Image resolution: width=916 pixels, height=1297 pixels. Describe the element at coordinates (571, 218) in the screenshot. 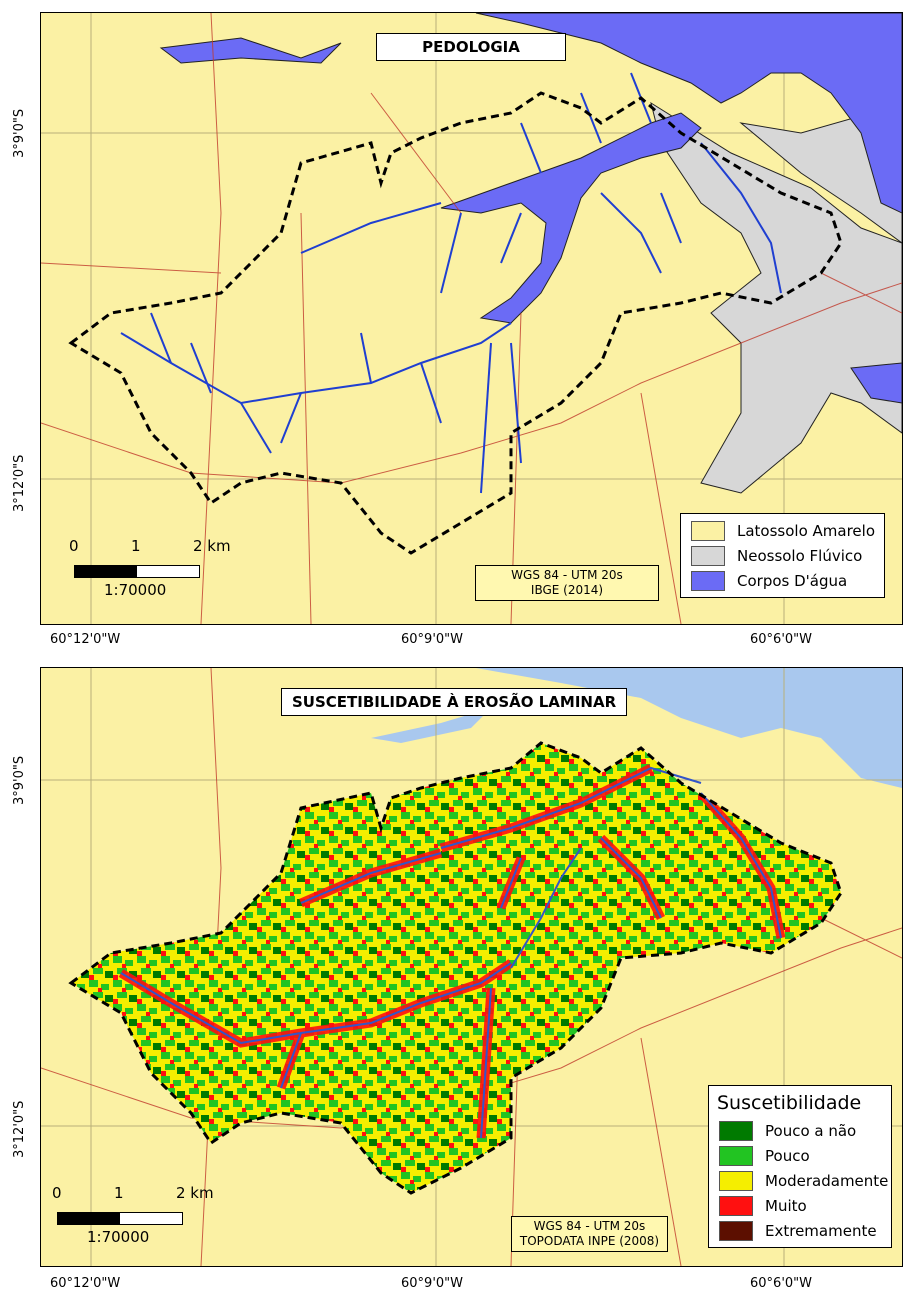

I see `water-channel` at that location.